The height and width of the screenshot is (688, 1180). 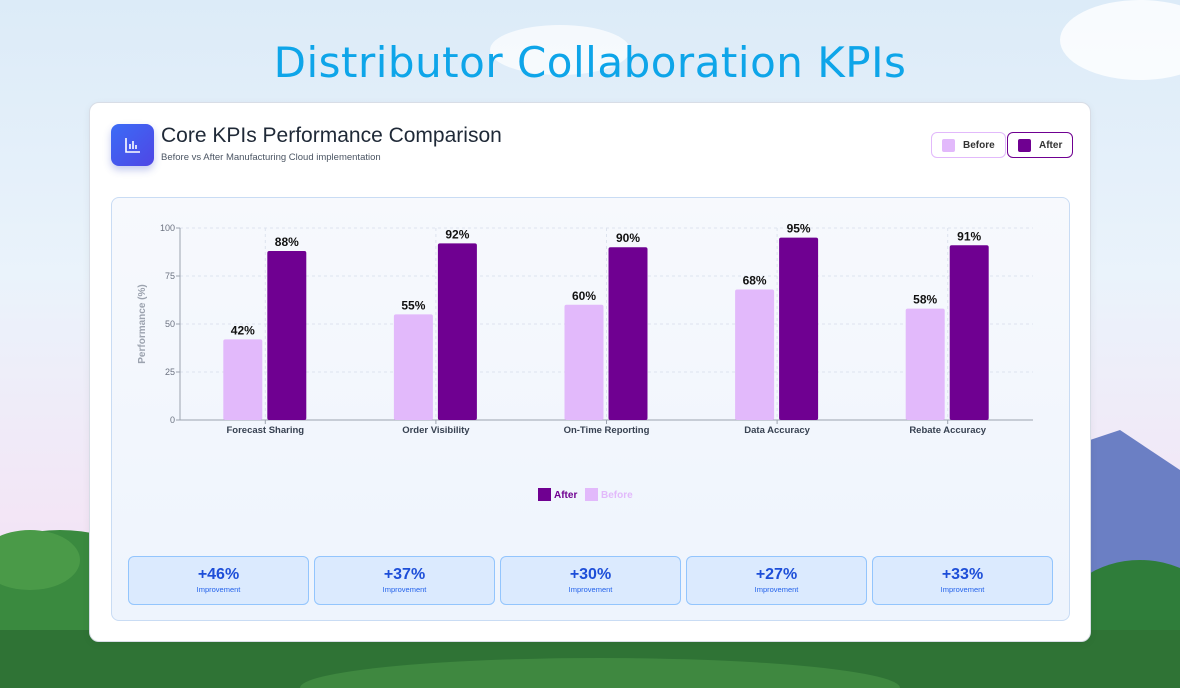 I want to click on data-label: 91%, so click(x=969, y=236).